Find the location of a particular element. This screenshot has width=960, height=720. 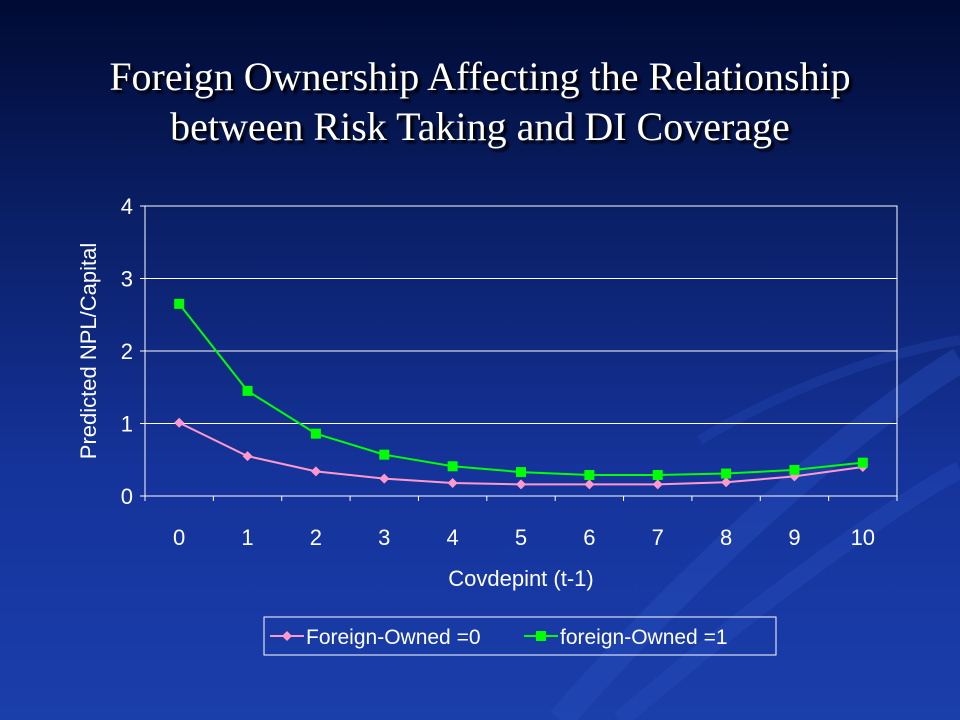

x-tick-label: 9 is located at coordinates (794, 537).